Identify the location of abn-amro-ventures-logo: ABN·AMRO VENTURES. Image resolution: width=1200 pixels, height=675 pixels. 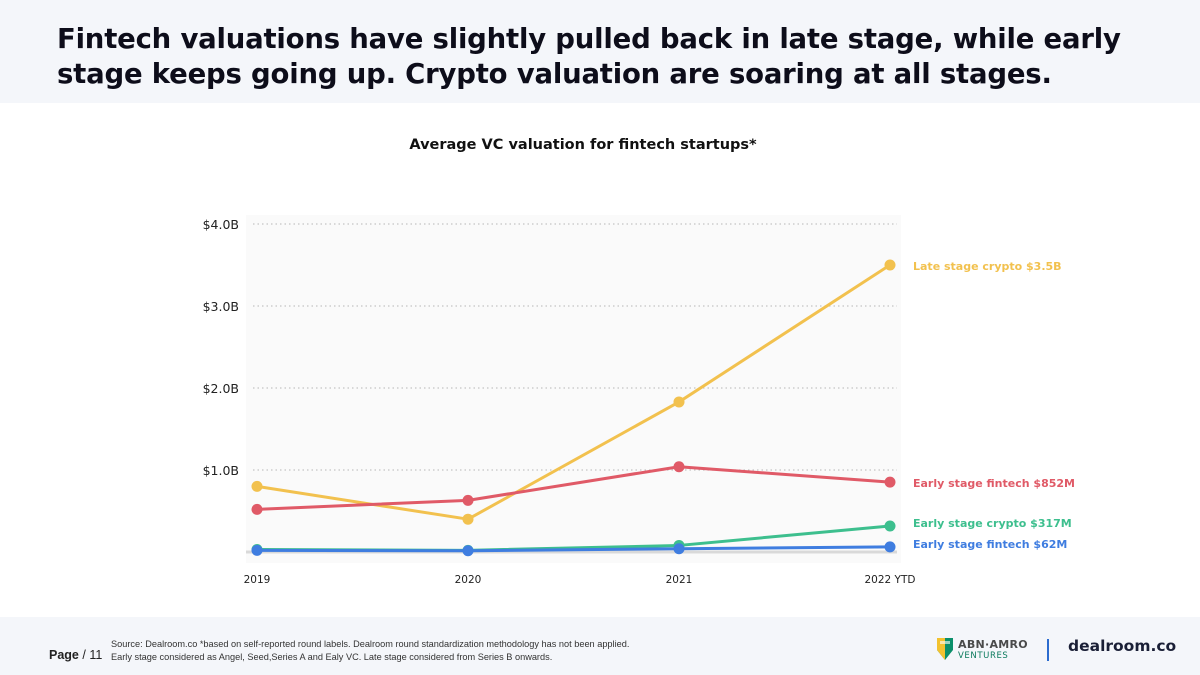
(987, 651).